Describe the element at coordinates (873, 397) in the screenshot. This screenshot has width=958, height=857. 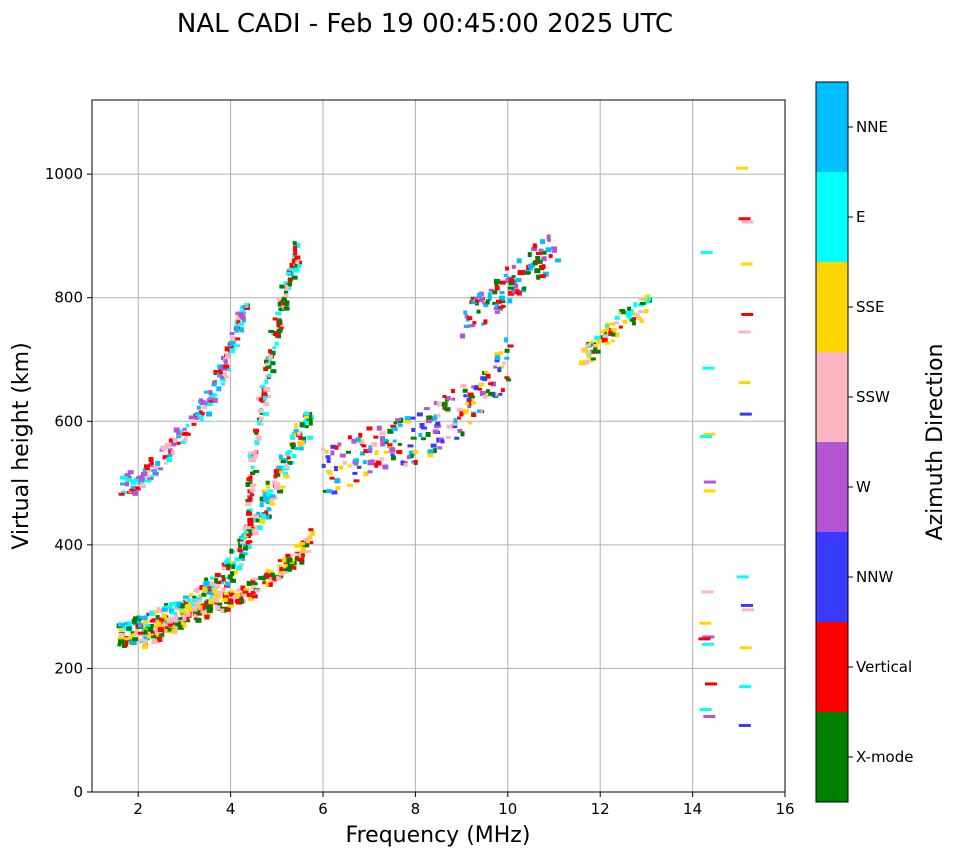
I see `colorbar-category-label: SSW` at that location.